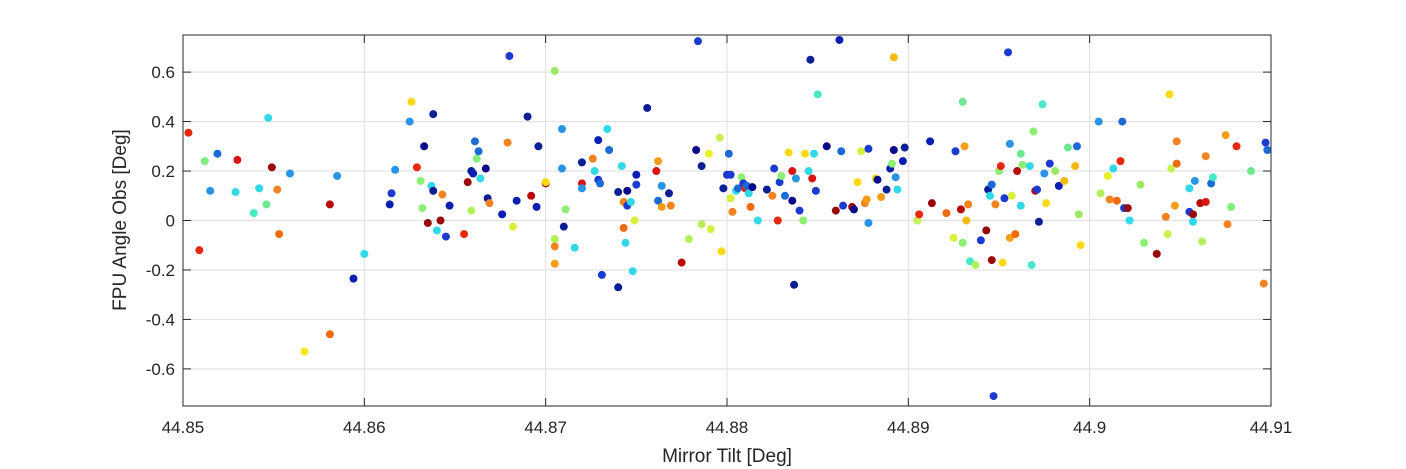  What do you see at coordinates (727, 427) in the screenshot?
I see `x-tick-label: 44.88` at bounding box center [727, 427].